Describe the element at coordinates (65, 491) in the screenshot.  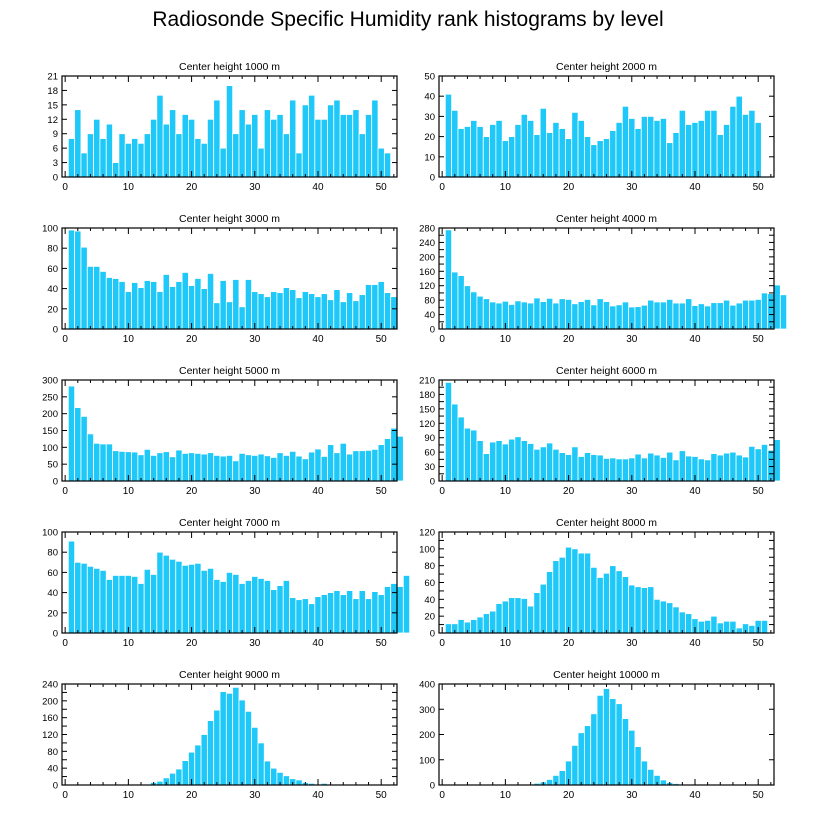
I see `x-tick-label: 0` at that location.